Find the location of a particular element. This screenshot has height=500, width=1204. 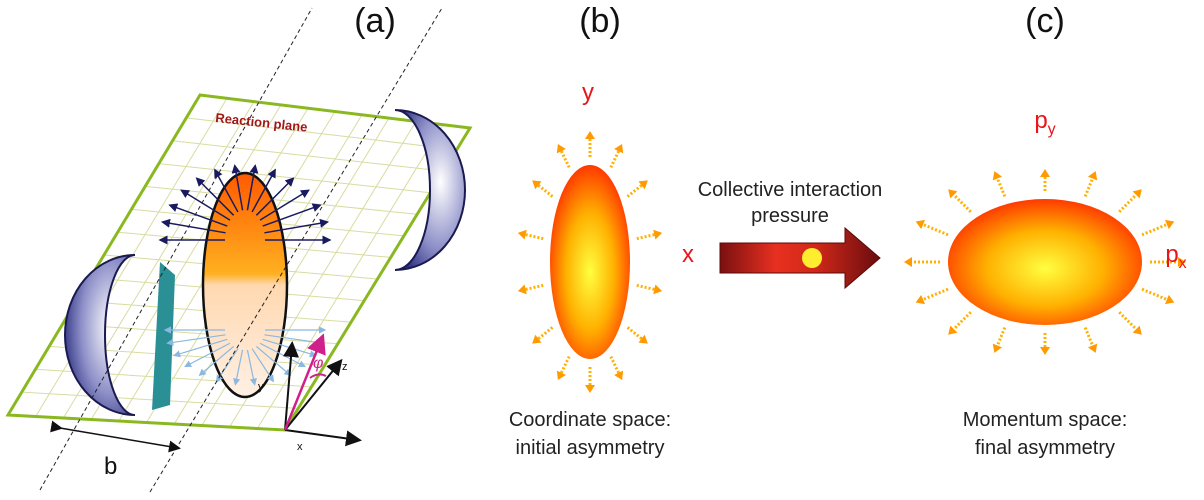

axis-label: px is located at coordinates (1175, 256).